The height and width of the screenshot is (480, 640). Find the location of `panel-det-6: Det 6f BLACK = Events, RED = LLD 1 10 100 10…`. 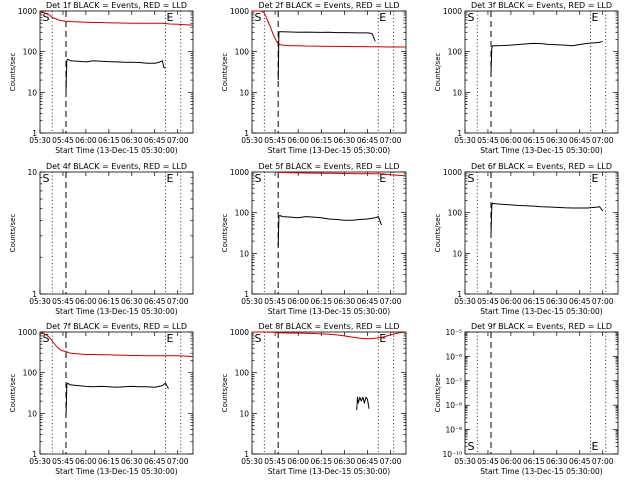

panel-det-6: Det 6f BLACK = Events, RED = LLD 1 10 100 10… is located at coordinates (526, 239).